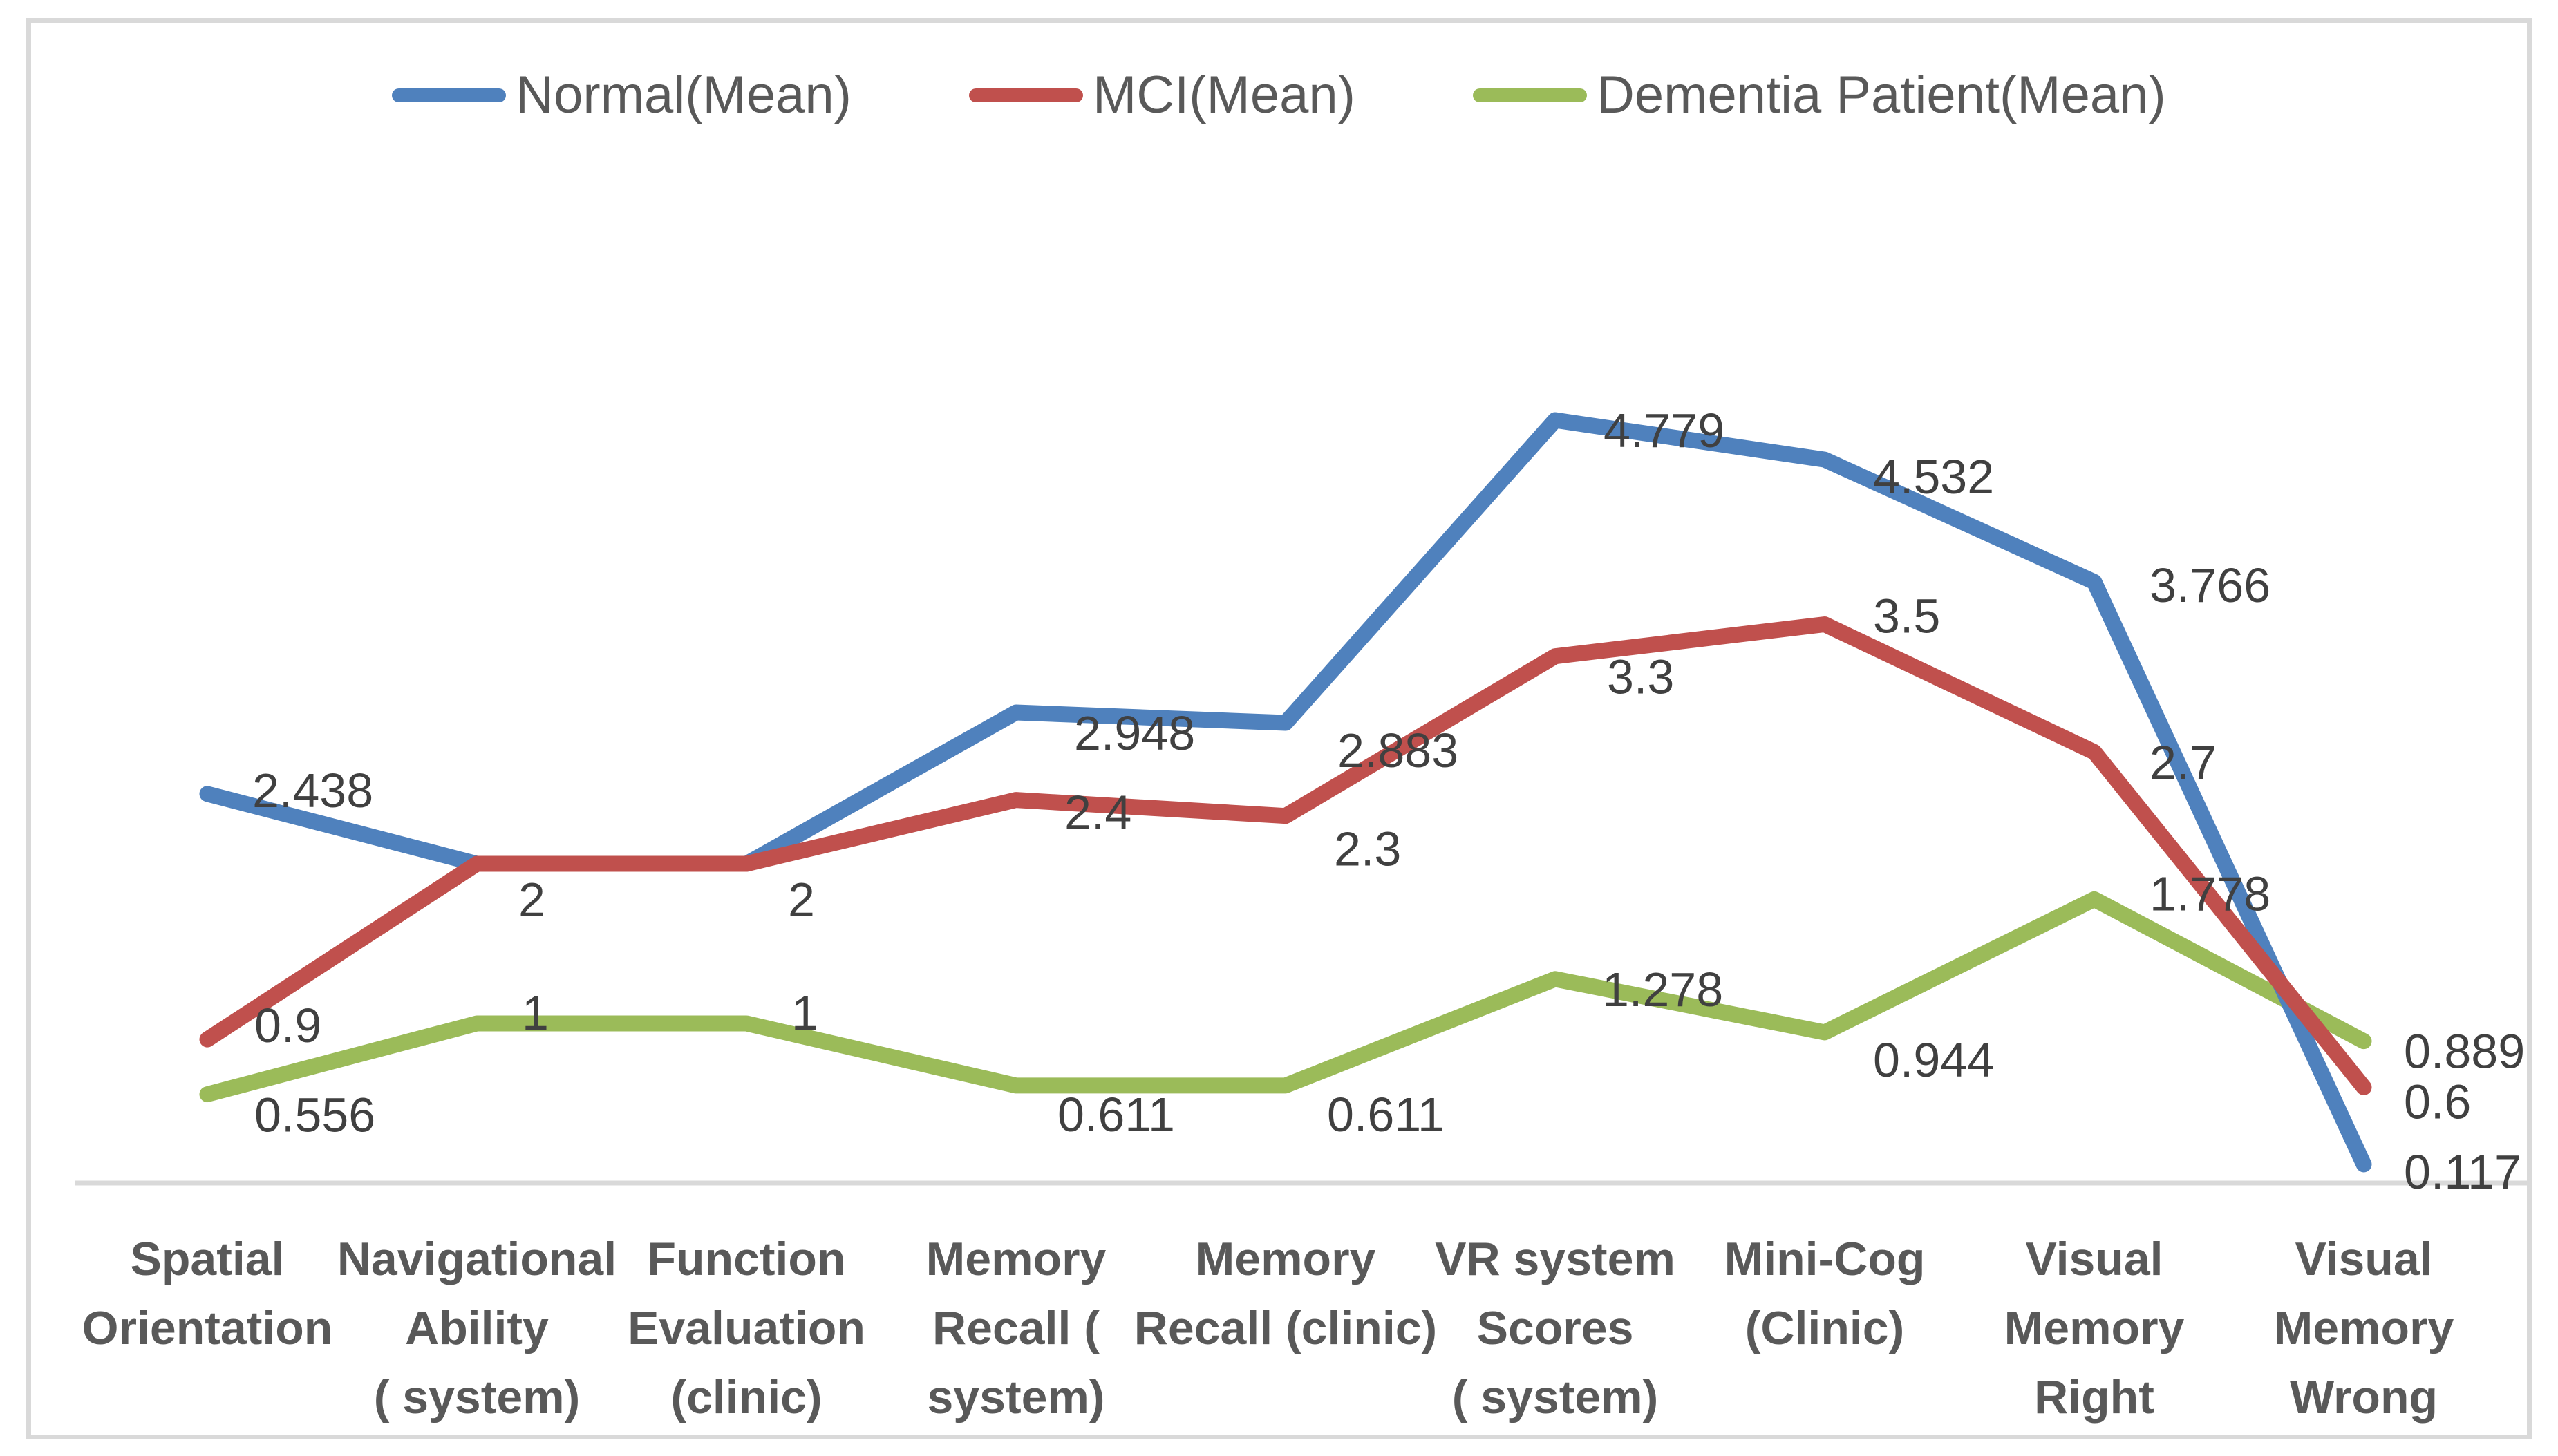 The height and width of the screenshot is (1456, 2558). Describe the element at coordinates (2094, 1328) in the screenshot. I see `category-label-7: Visual Memory Right` at that location.